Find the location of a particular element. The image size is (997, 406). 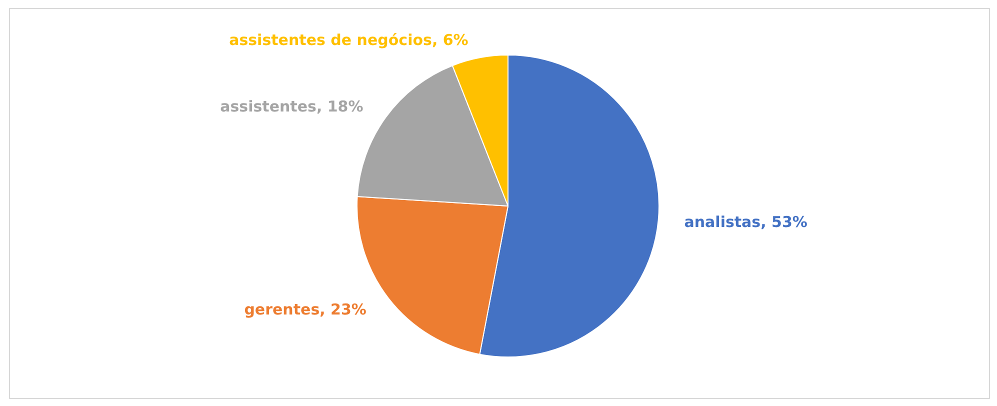

slice-label: assistentes, 18% is located at coordinates (292, 107).